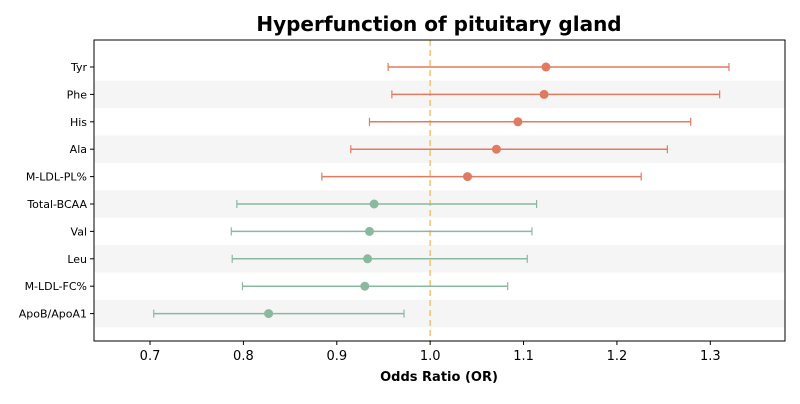 Image resolution: width=800 pixels, height=404 pixels. Describe the element at coordinates (523, 356) in the screenshot. I see `x-tick-label: 1.1` at that location.